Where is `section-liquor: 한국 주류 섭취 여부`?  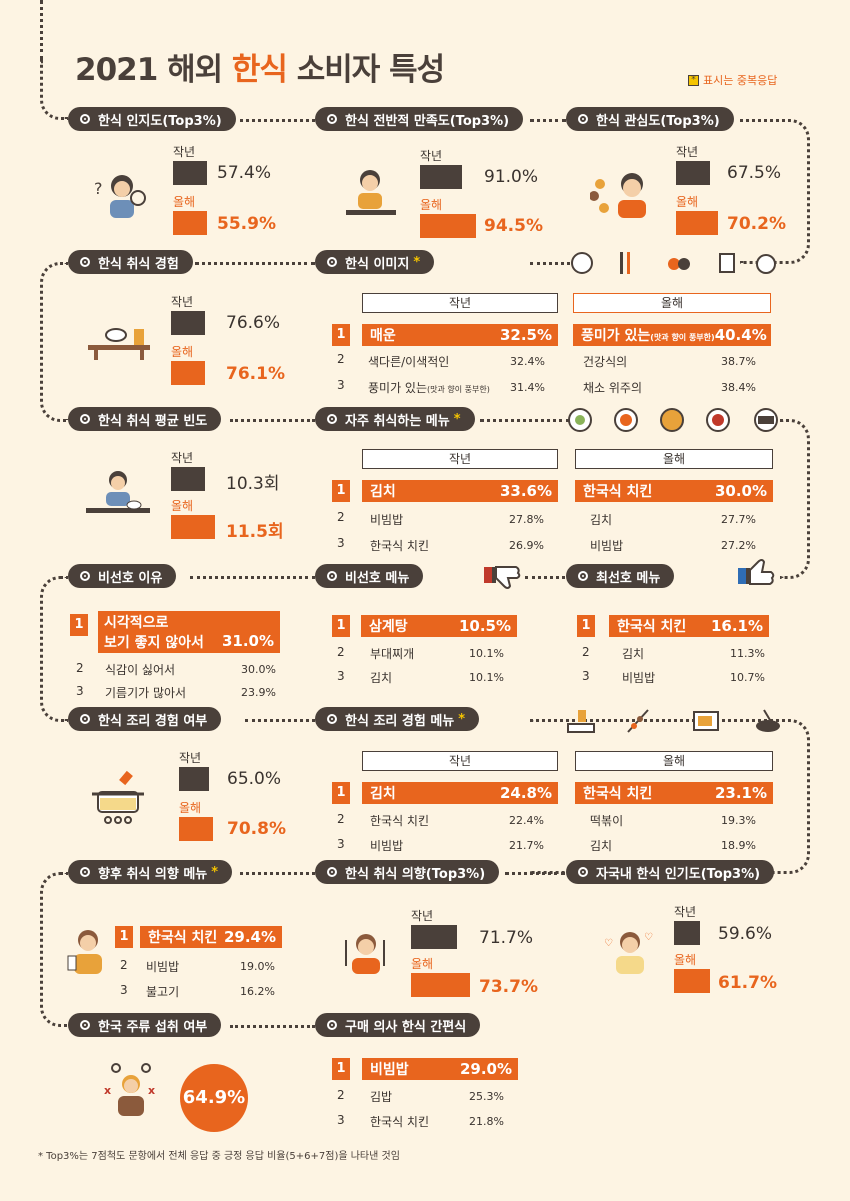
section-liquor: 한국 주류 섭취 여부 is located at coordinates (145, 1025).